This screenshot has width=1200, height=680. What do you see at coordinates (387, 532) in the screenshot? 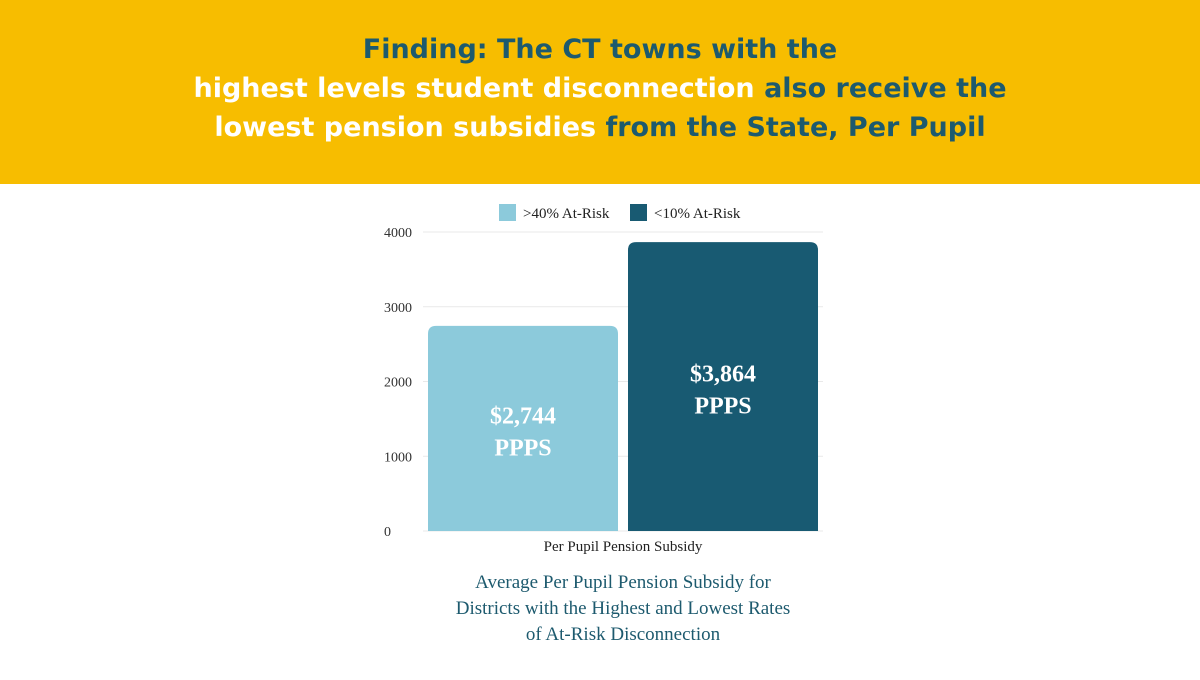
I see `y-tick-label: 0` at bounding box center [387, 532].